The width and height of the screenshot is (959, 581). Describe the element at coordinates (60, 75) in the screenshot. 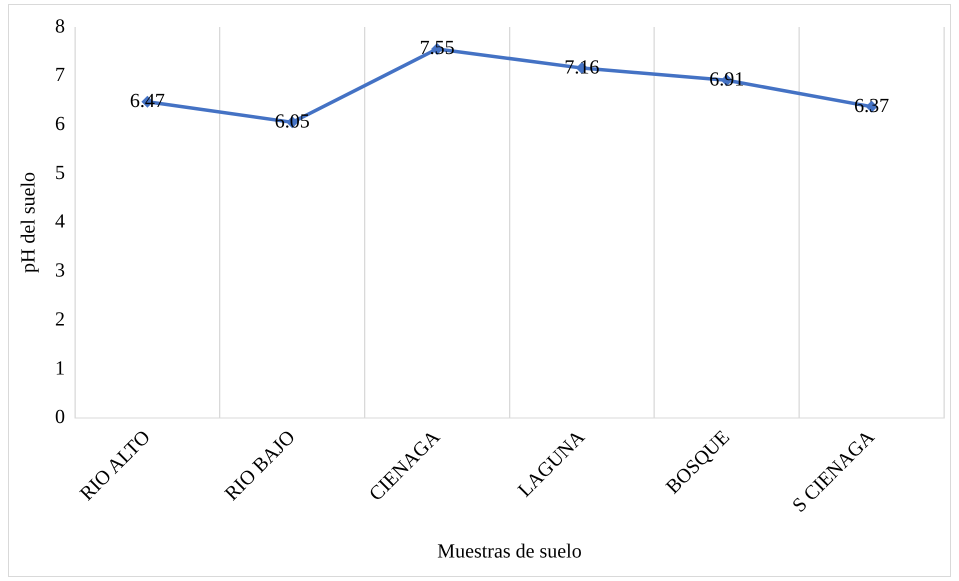

I see `y-tick-label: 7` at that location.